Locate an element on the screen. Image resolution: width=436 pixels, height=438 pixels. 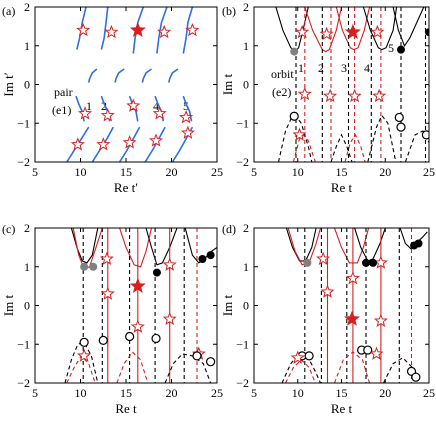
annotation-b-3: 3 is located at coordinates (344, 68).